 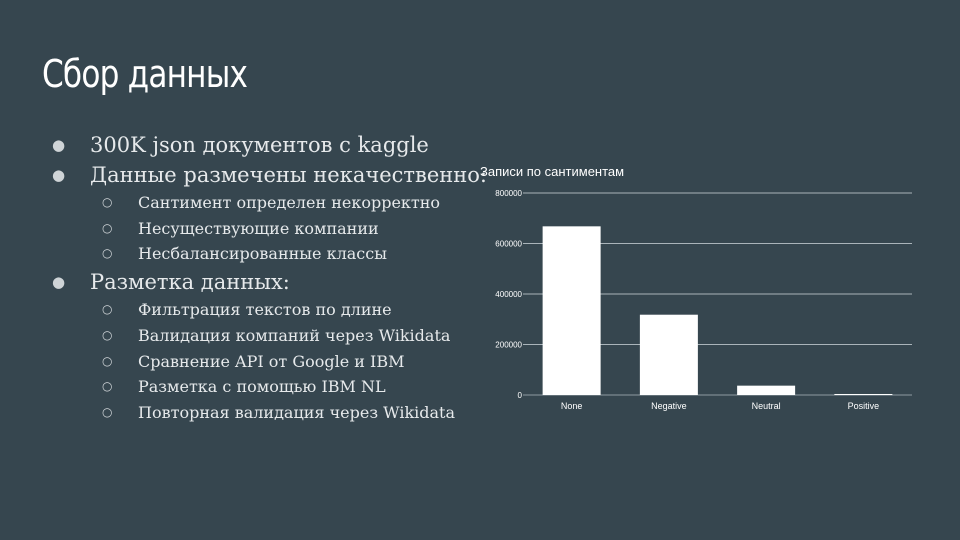 What do you see at coordinates (269, 282) in the screenshot?
I see `bullet-item: Разметка данных:` at bounding box center [269, 282].